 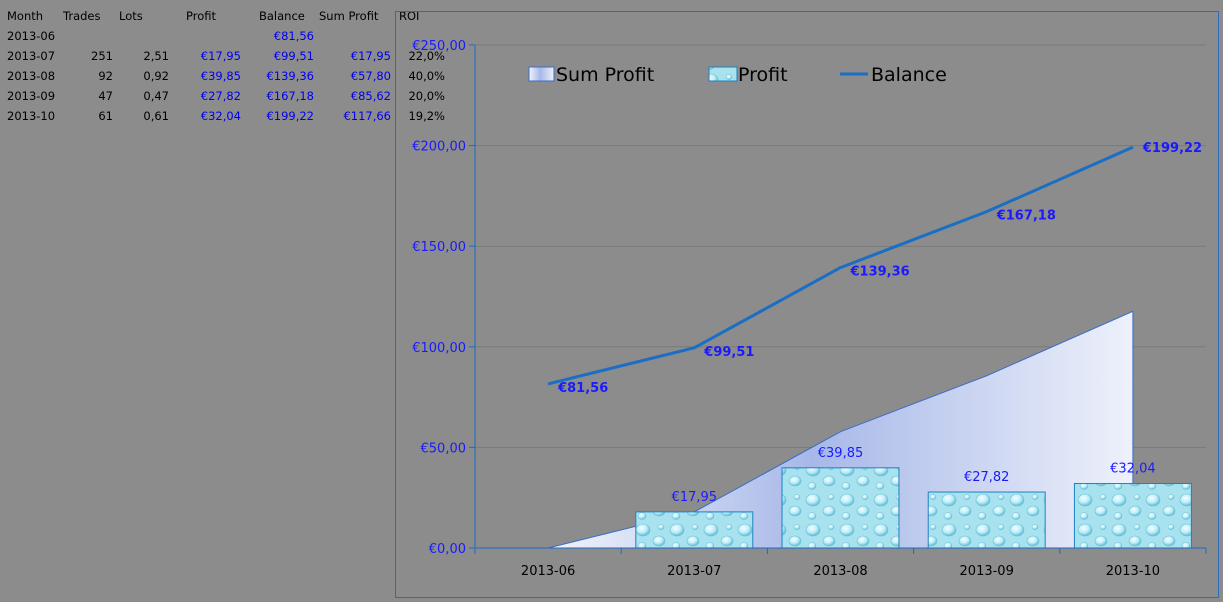 What do you see at coordinates (220, 56) in the screenshot?
I see `cell-profit: €17,95` at bounding box center [220, 56].